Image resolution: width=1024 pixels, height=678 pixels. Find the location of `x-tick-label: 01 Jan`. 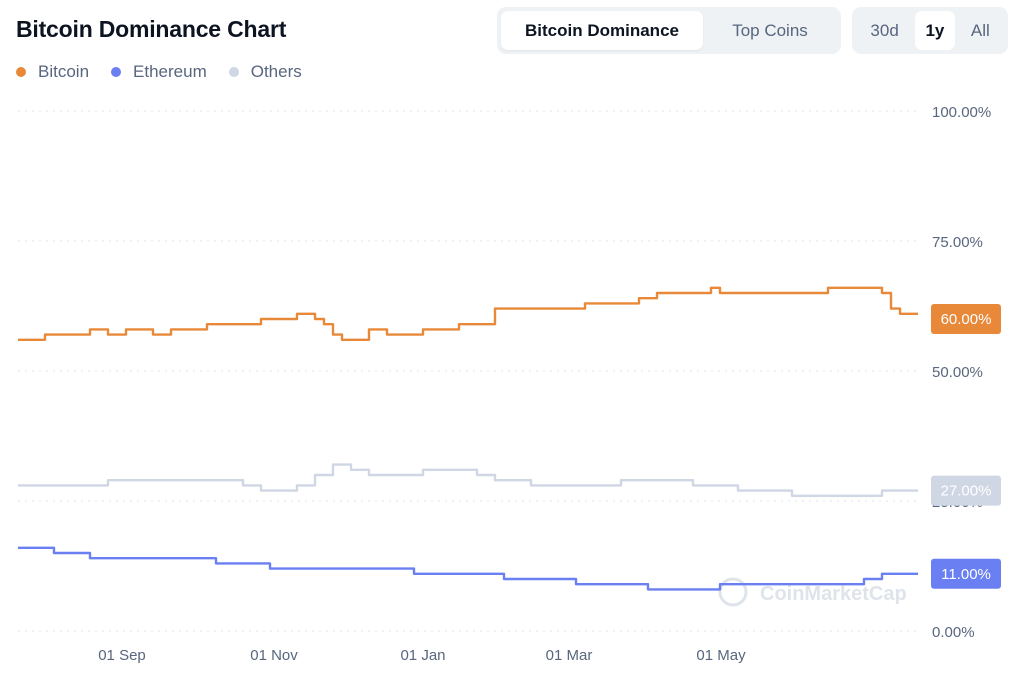

x-tick-label: 01 Jan is located at coordinates (422, 655).